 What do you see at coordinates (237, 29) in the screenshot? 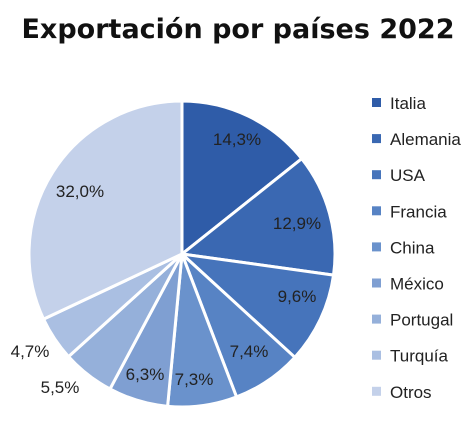
I see `chart-title: Exportación por países 2022` at bounding box center [237, 29].